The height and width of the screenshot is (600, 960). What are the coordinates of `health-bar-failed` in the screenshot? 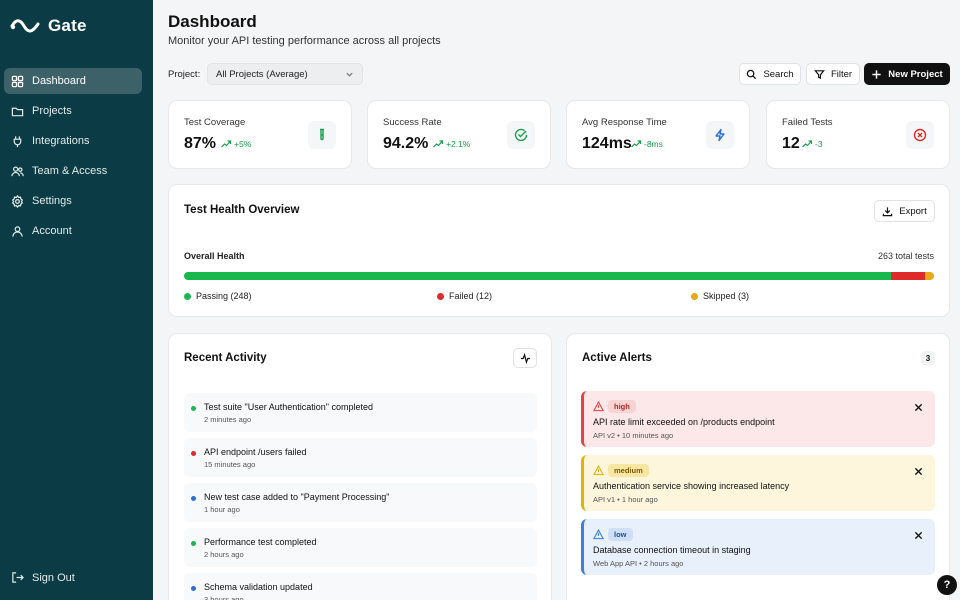 It's located at (908, 276).